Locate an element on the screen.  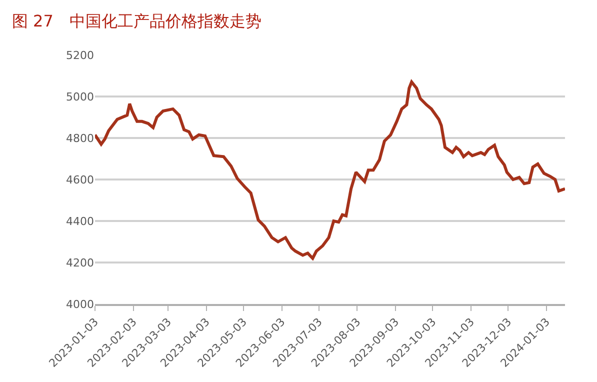
y-tick-label: 4600 is located at coordinates (80, 179).